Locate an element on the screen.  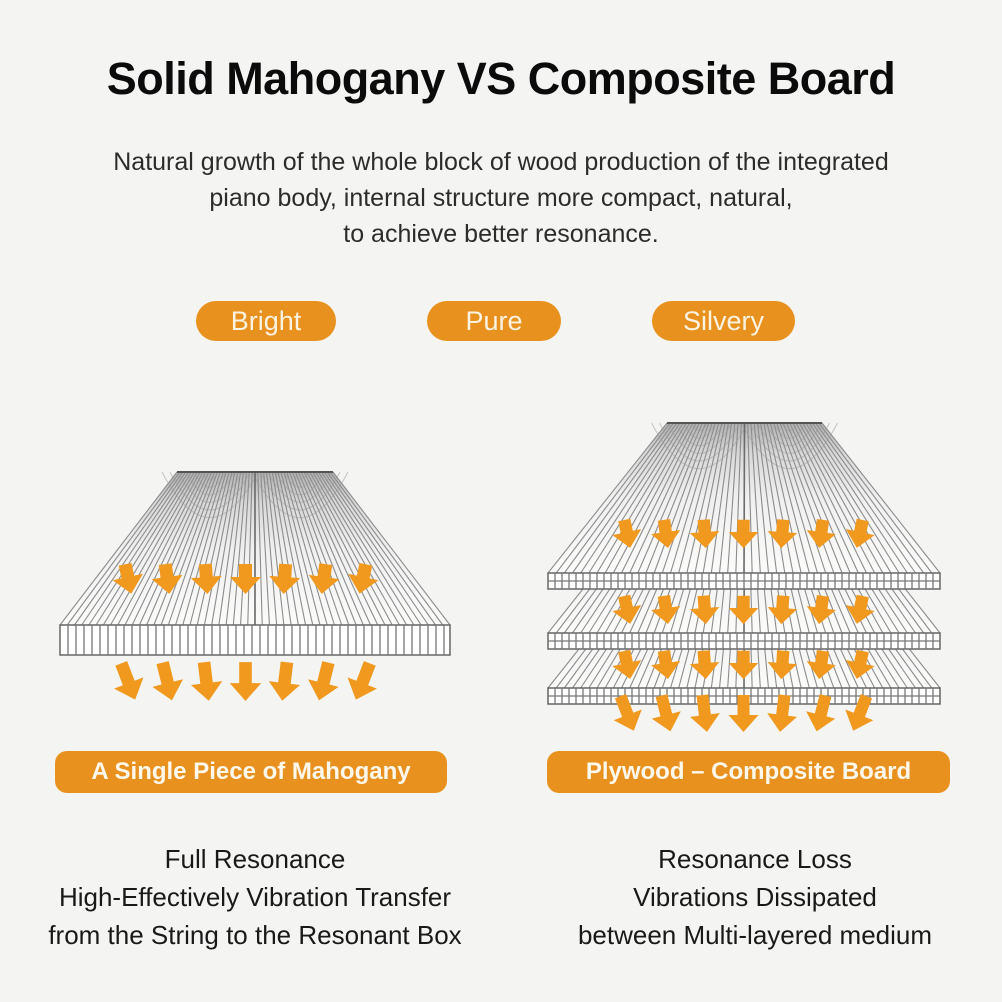
page-title: Solid Mahogany VS Composite Board is located at coordinates (501, 78).